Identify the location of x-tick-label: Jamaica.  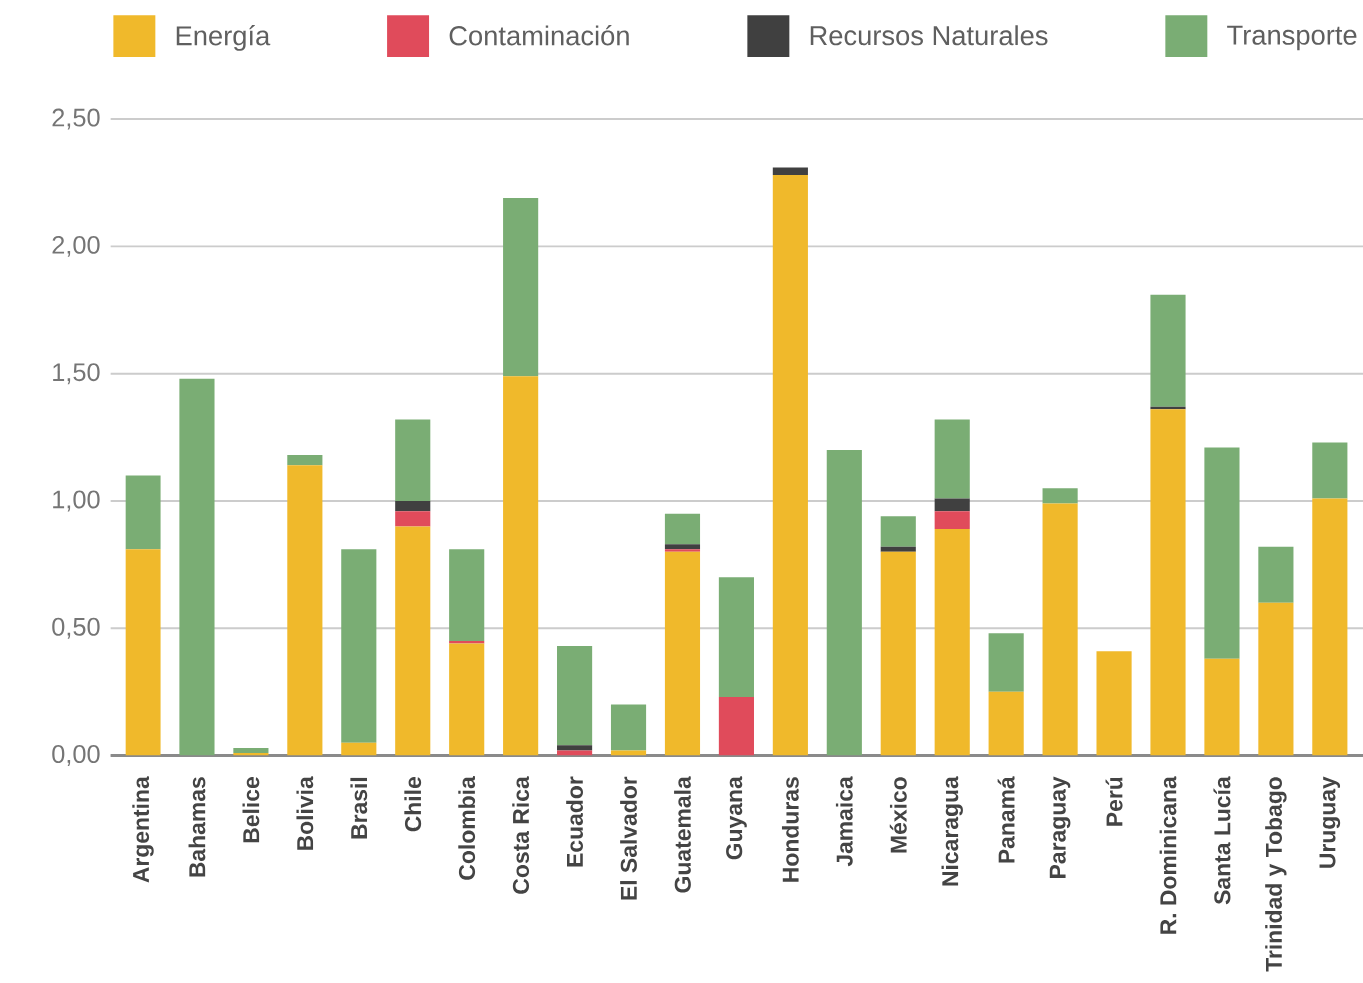
(844, 821).